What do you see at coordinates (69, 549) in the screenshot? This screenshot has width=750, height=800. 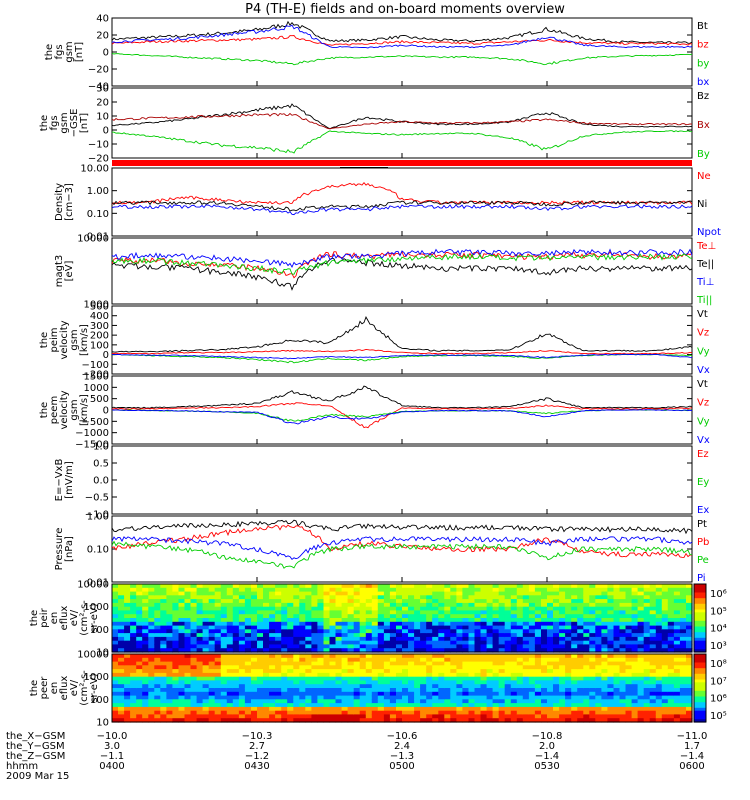 I see `y-axis-label-line: [nPa]` at bounding box center [69, 549].